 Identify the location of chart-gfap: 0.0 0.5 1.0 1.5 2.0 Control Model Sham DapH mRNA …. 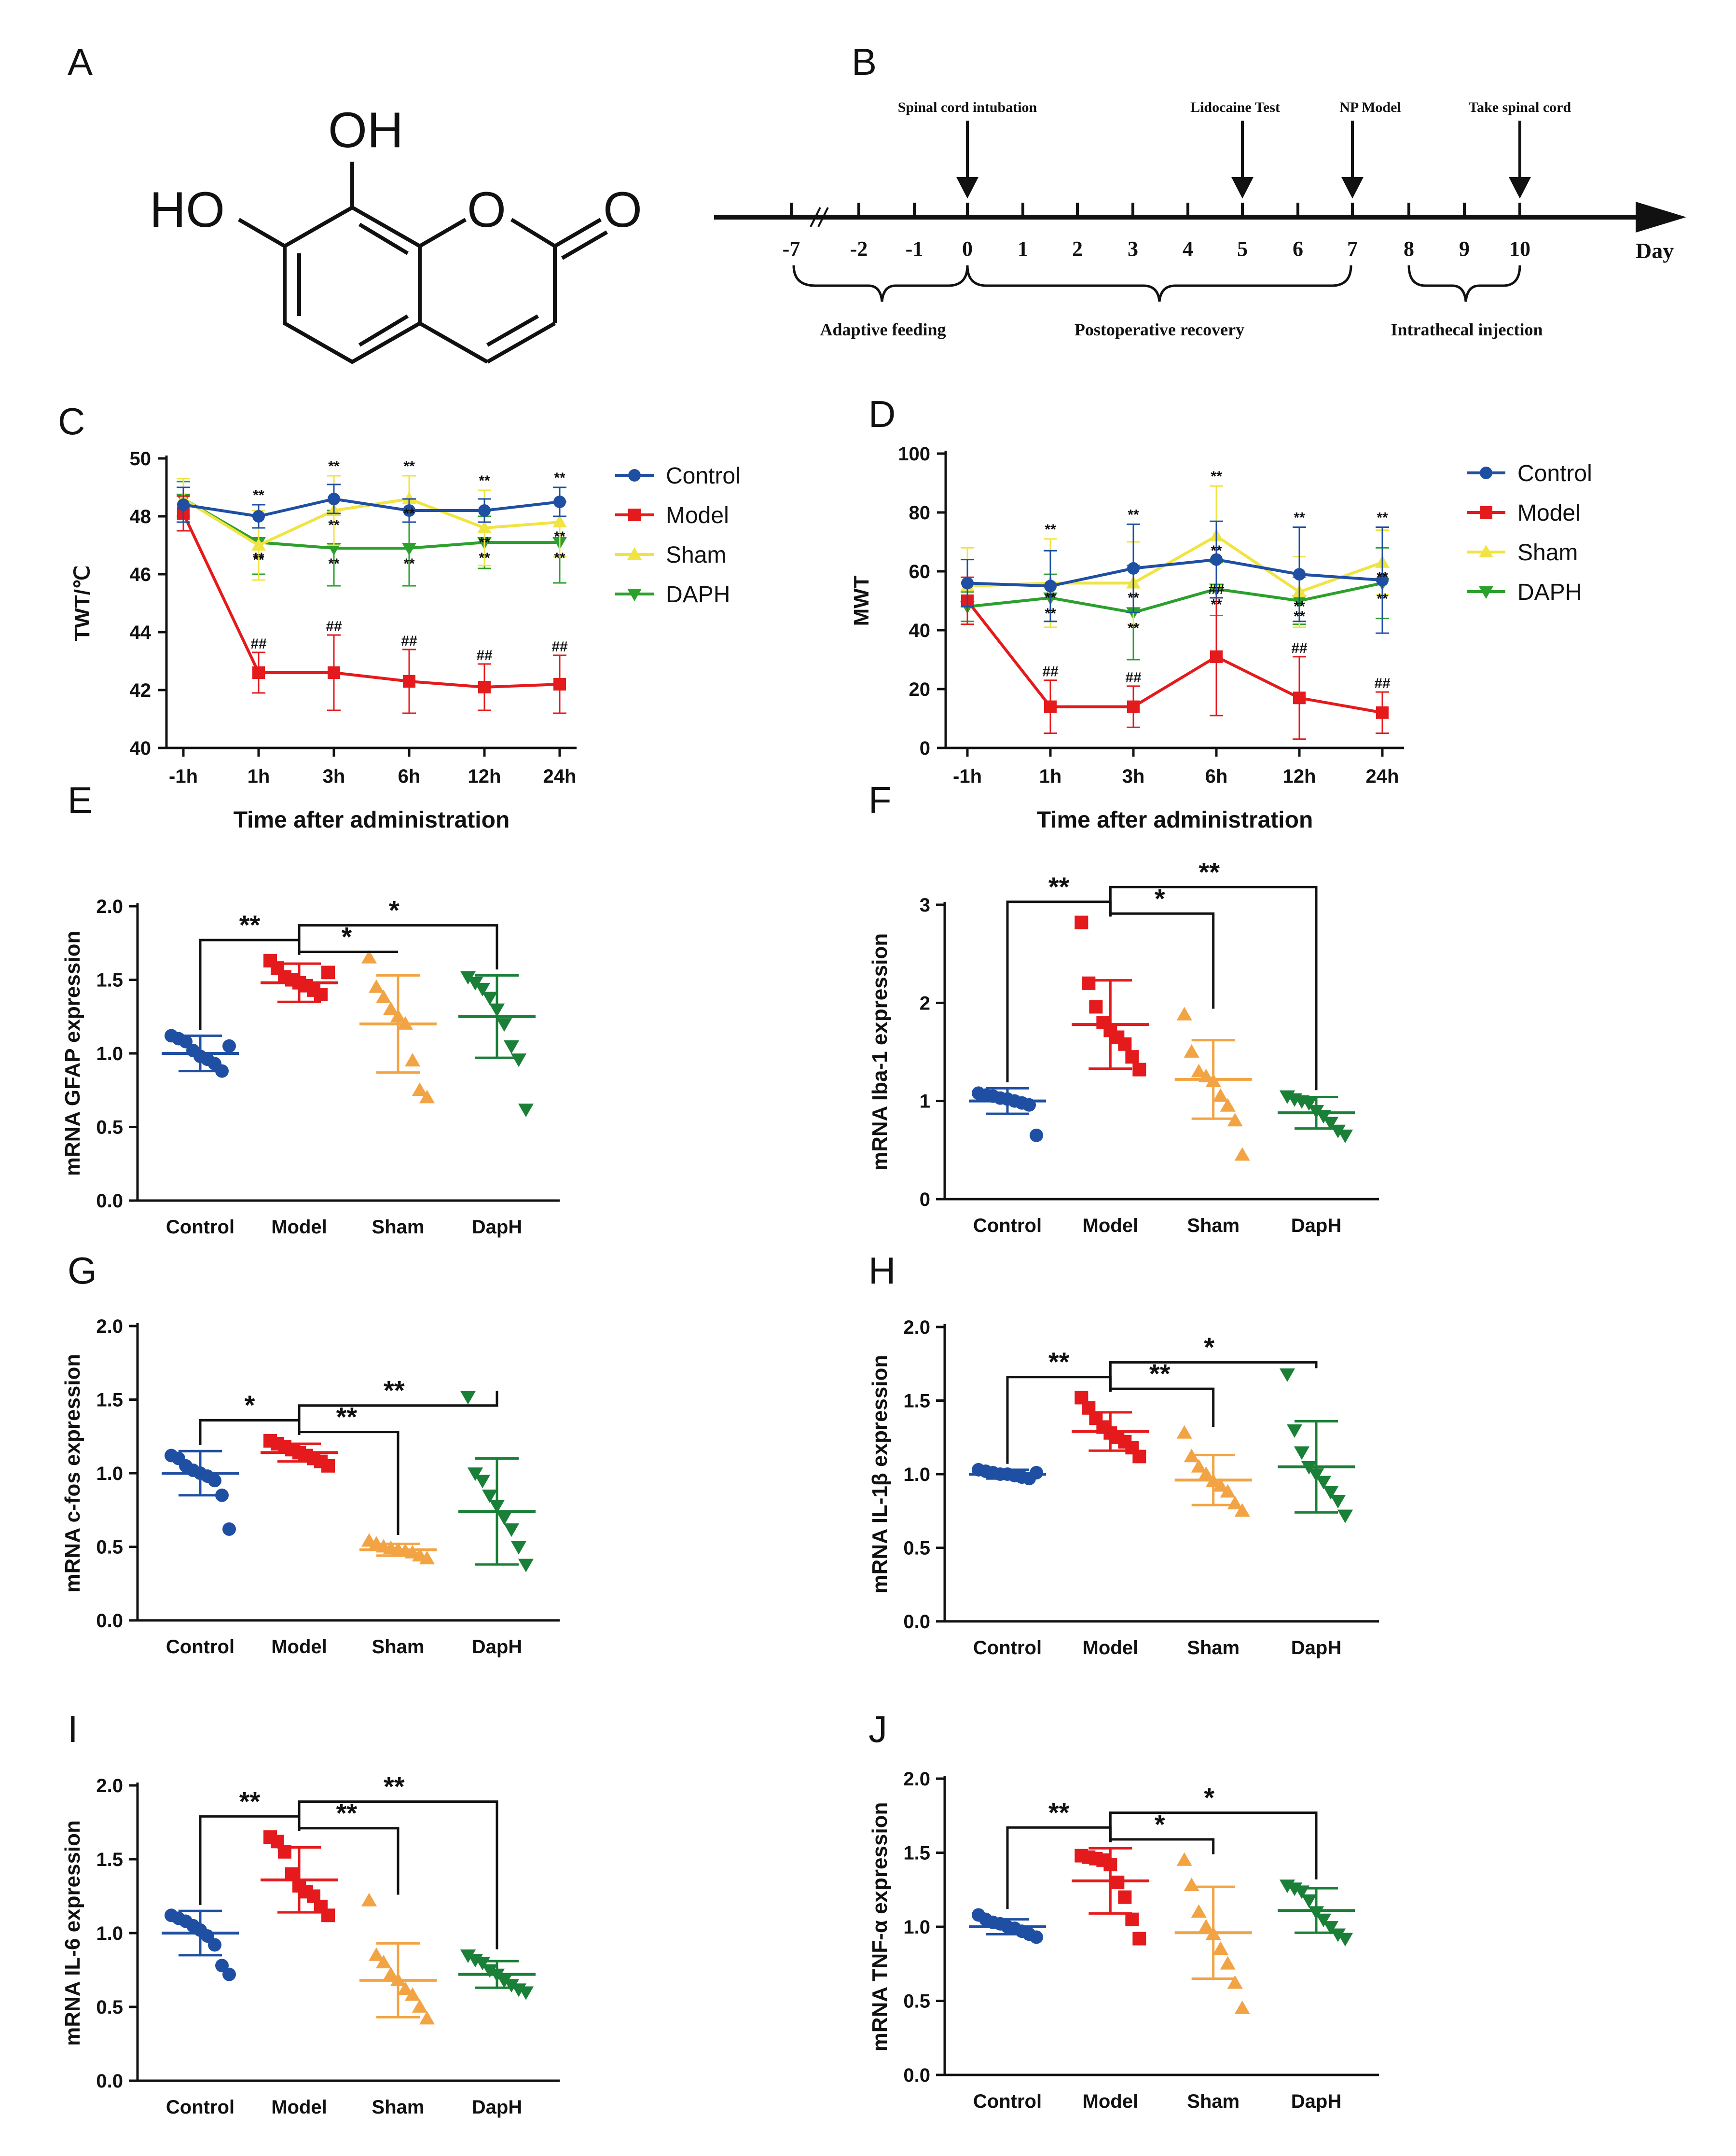
(311, 1066).